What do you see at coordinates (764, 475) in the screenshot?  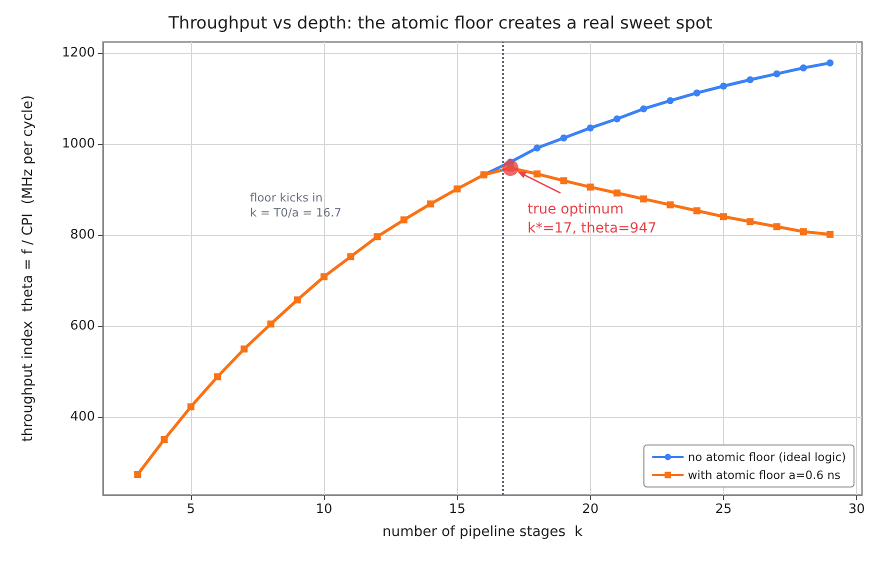 I see `legend-label: with atomic floor a=0.6 ns` at bounding box center [764, 475].